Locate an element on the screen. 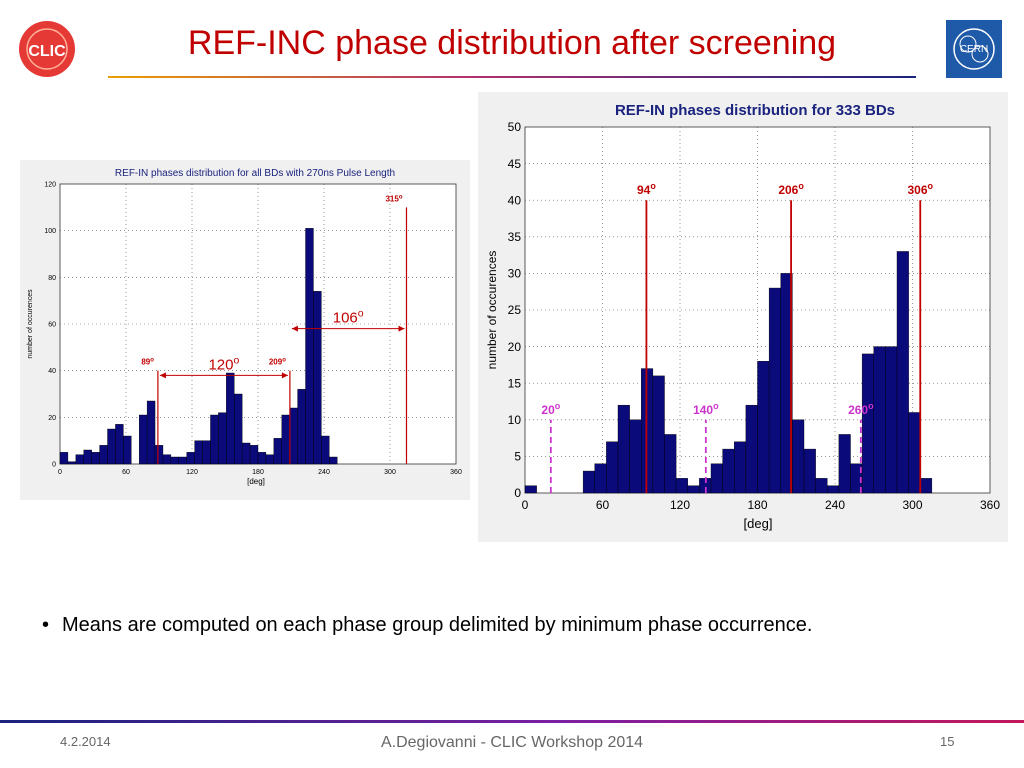 The height and width of the screenshot is (768, 1024). phase-span-label: 106o is located at coordinates (348, 317).